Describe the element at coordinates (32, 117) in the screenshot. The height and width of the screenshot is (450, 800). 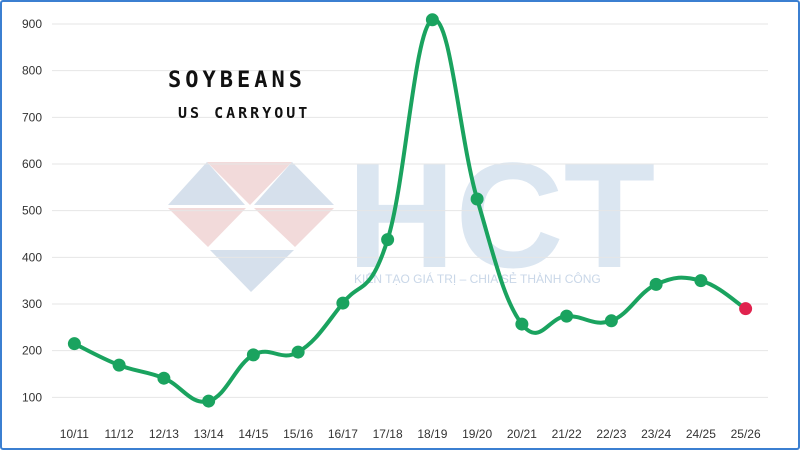
I see `y-tick-label: 700` at that location.